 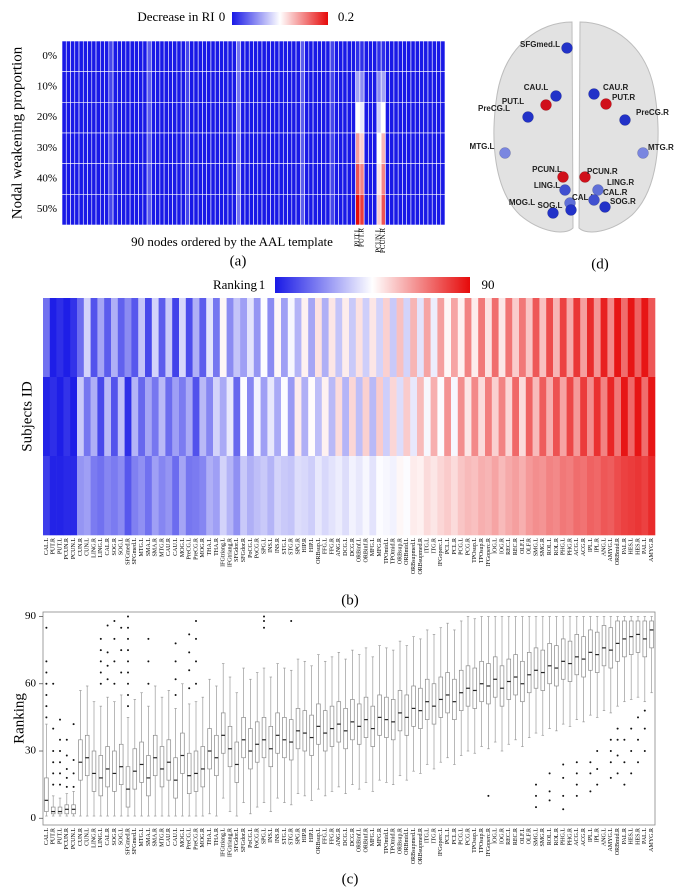 I want to click on panel-label: (d), so click(x=600, y=264).